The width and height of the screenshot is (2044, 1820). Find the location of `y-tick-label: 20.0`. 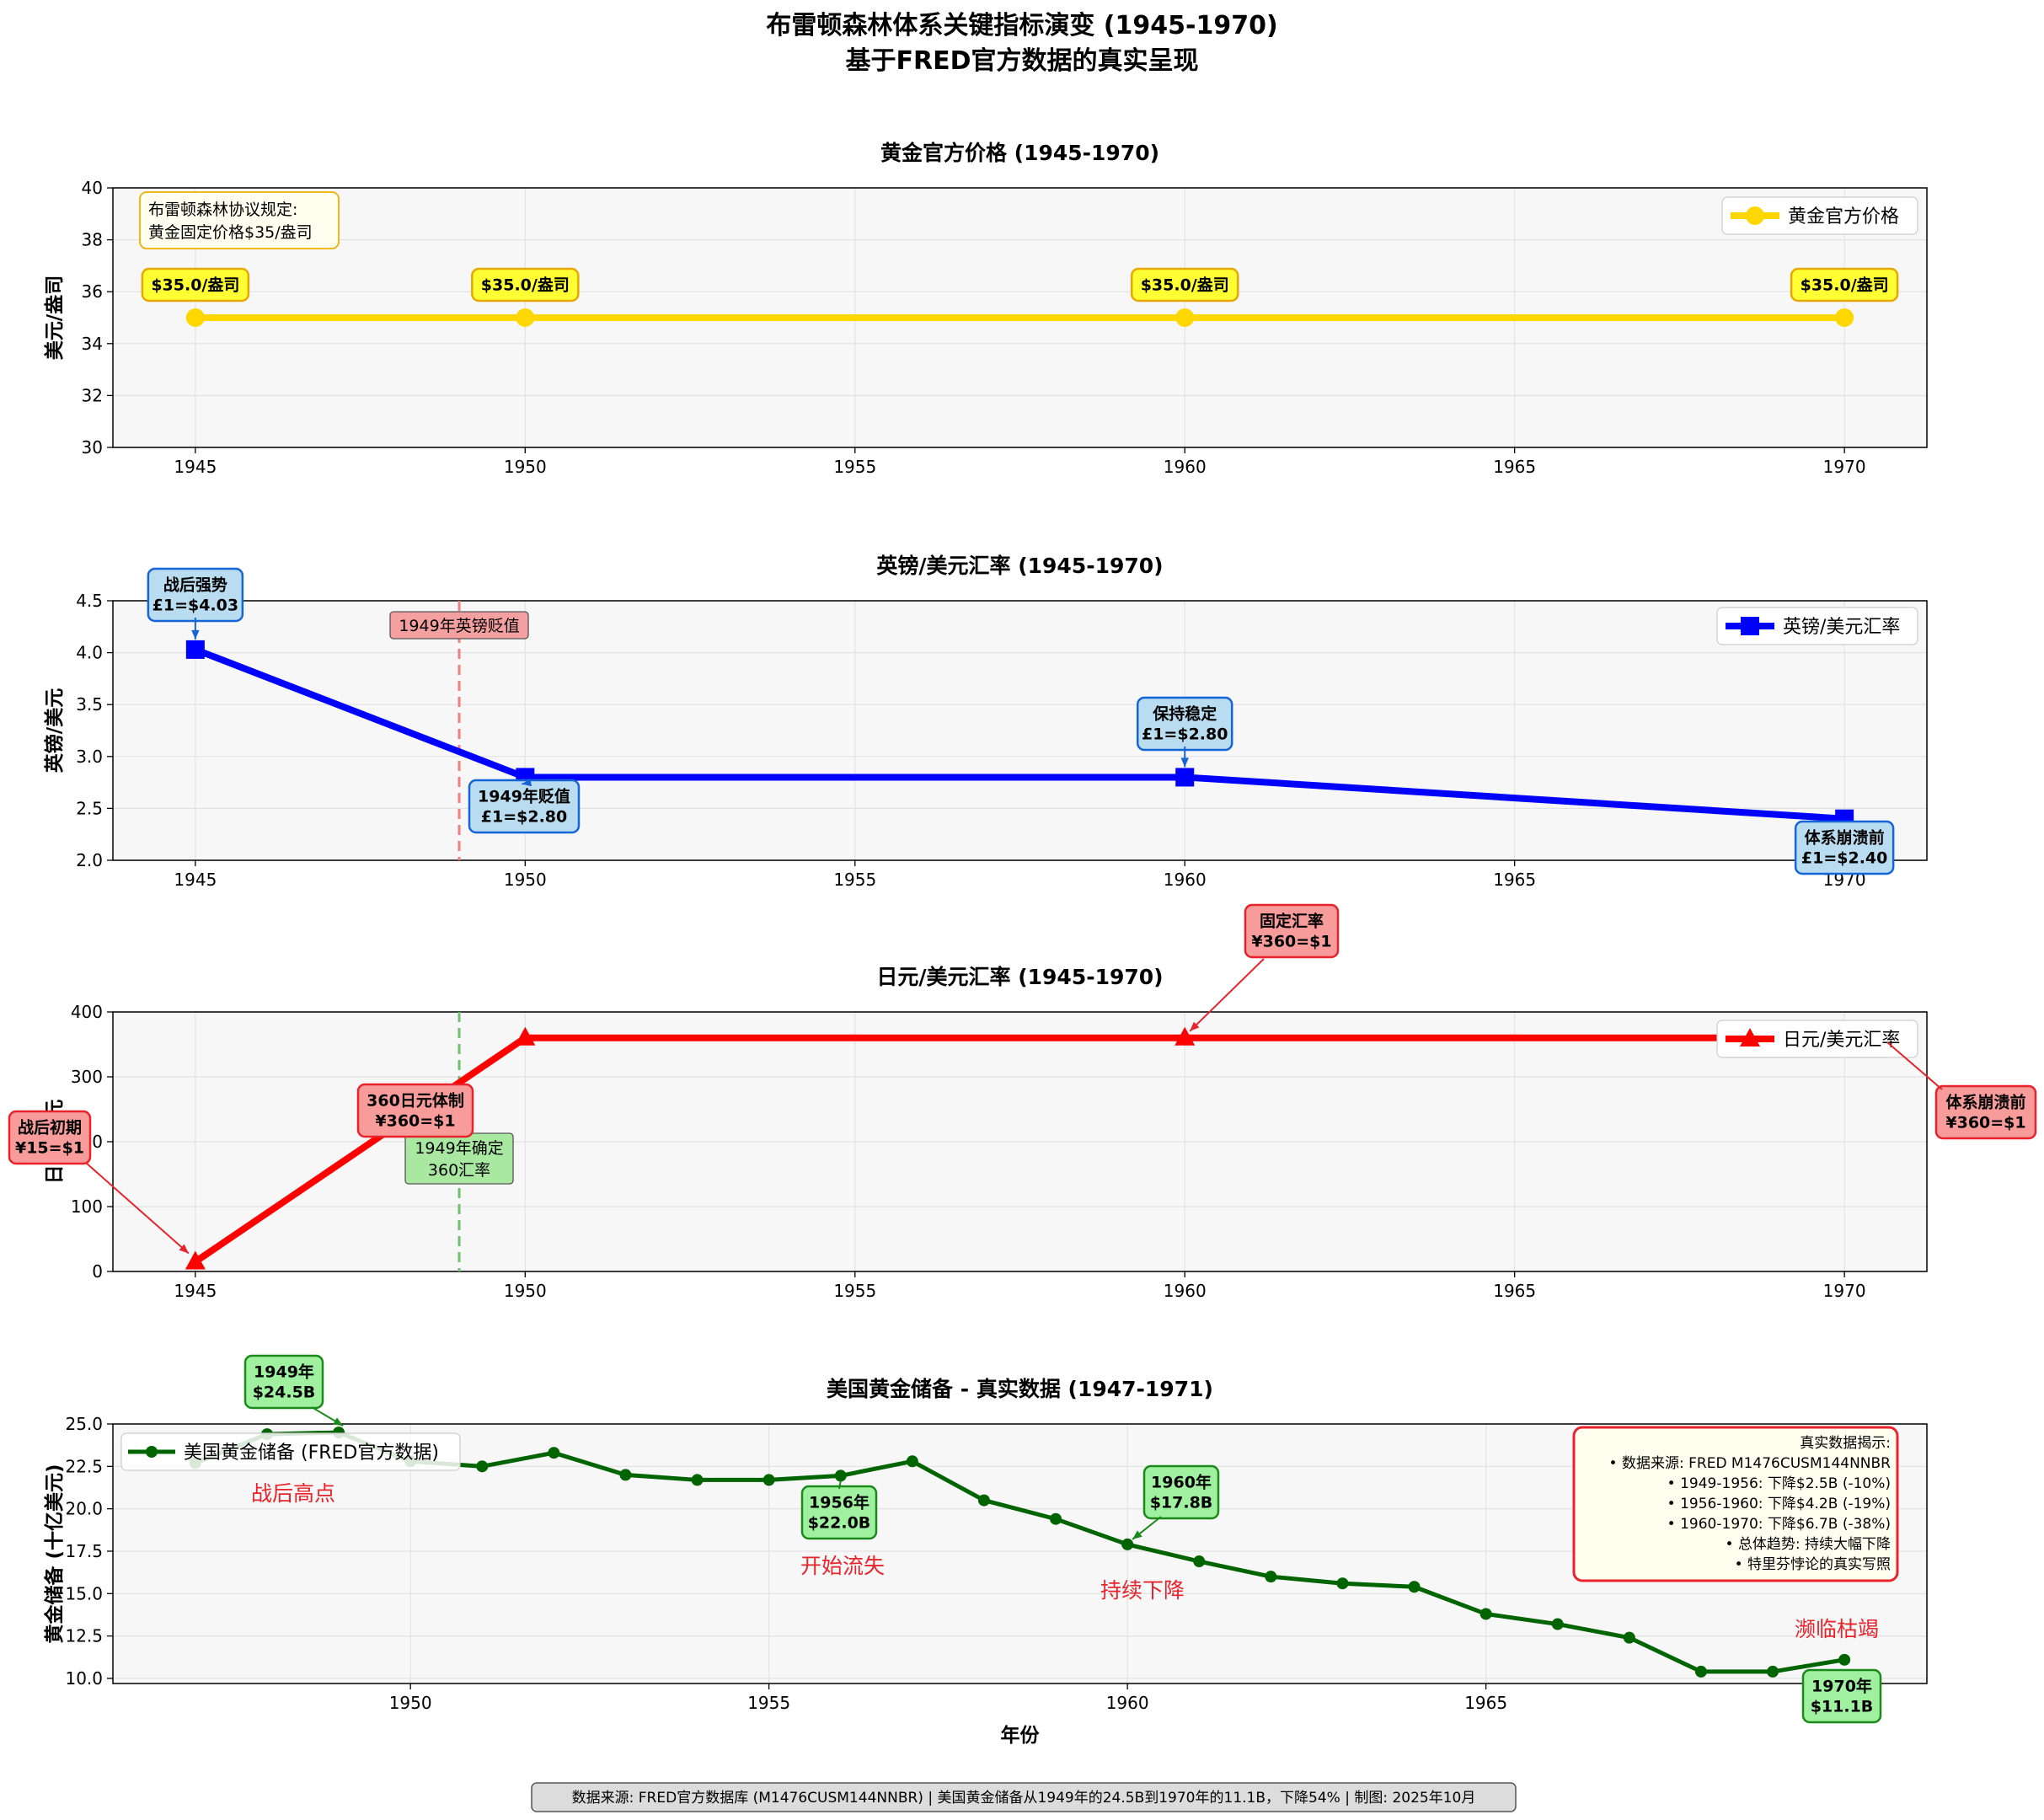

y-tick-label: 20.0 is located at coordinates (84, 1509).